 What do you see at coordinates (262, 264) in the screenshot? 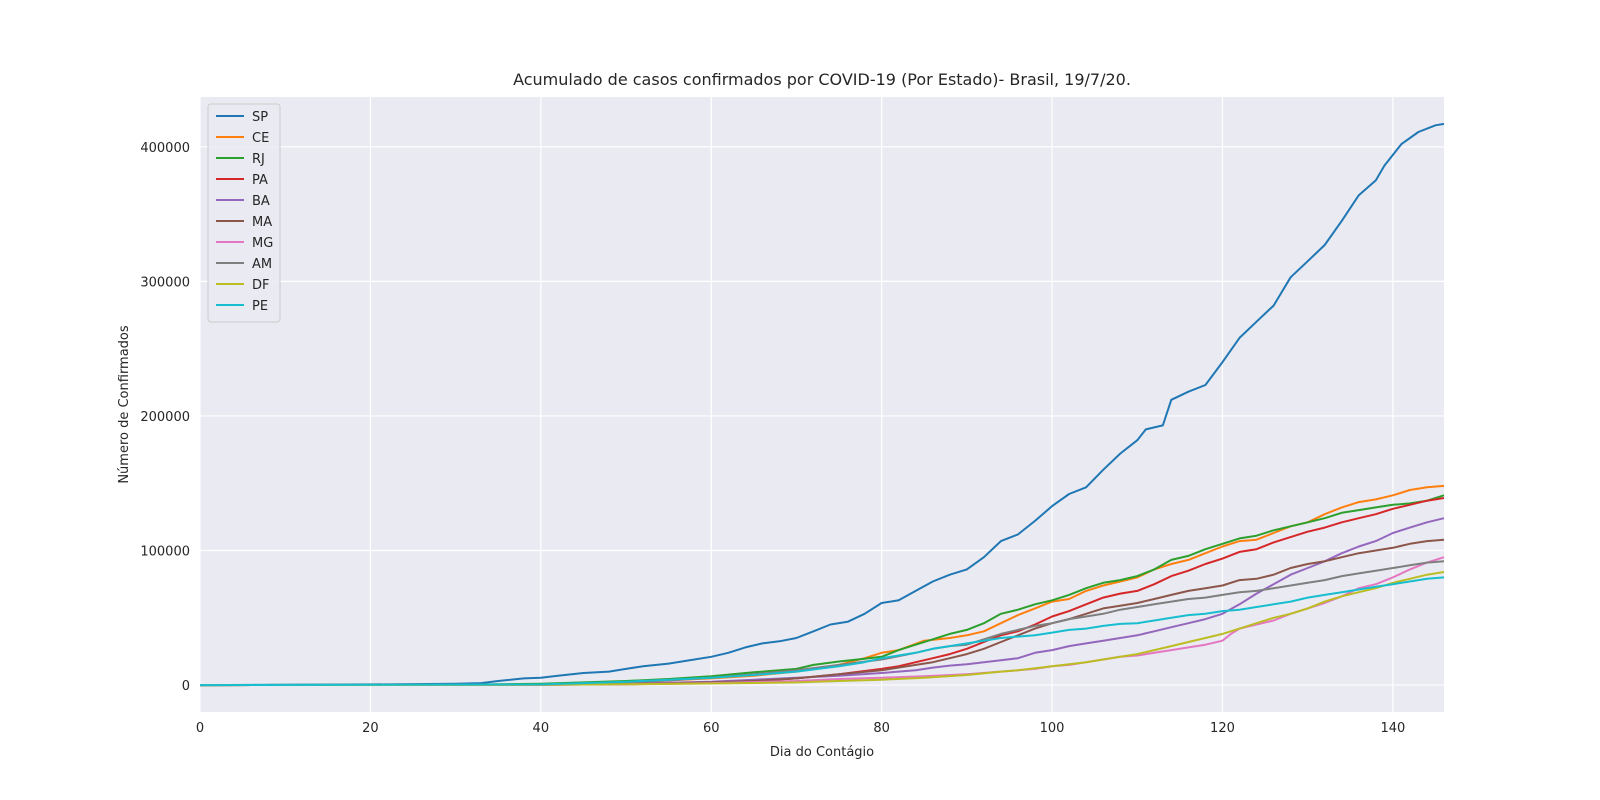
I see `legend-label-am: AM` at bounding box center [262, 264].